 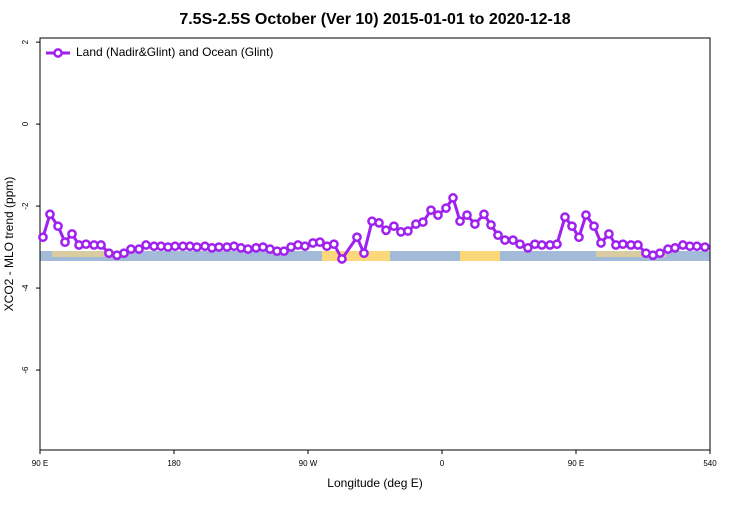 I want to click on y-axis-label: XCO2 - MLO trend (ppm), so click(x=9, y=244).